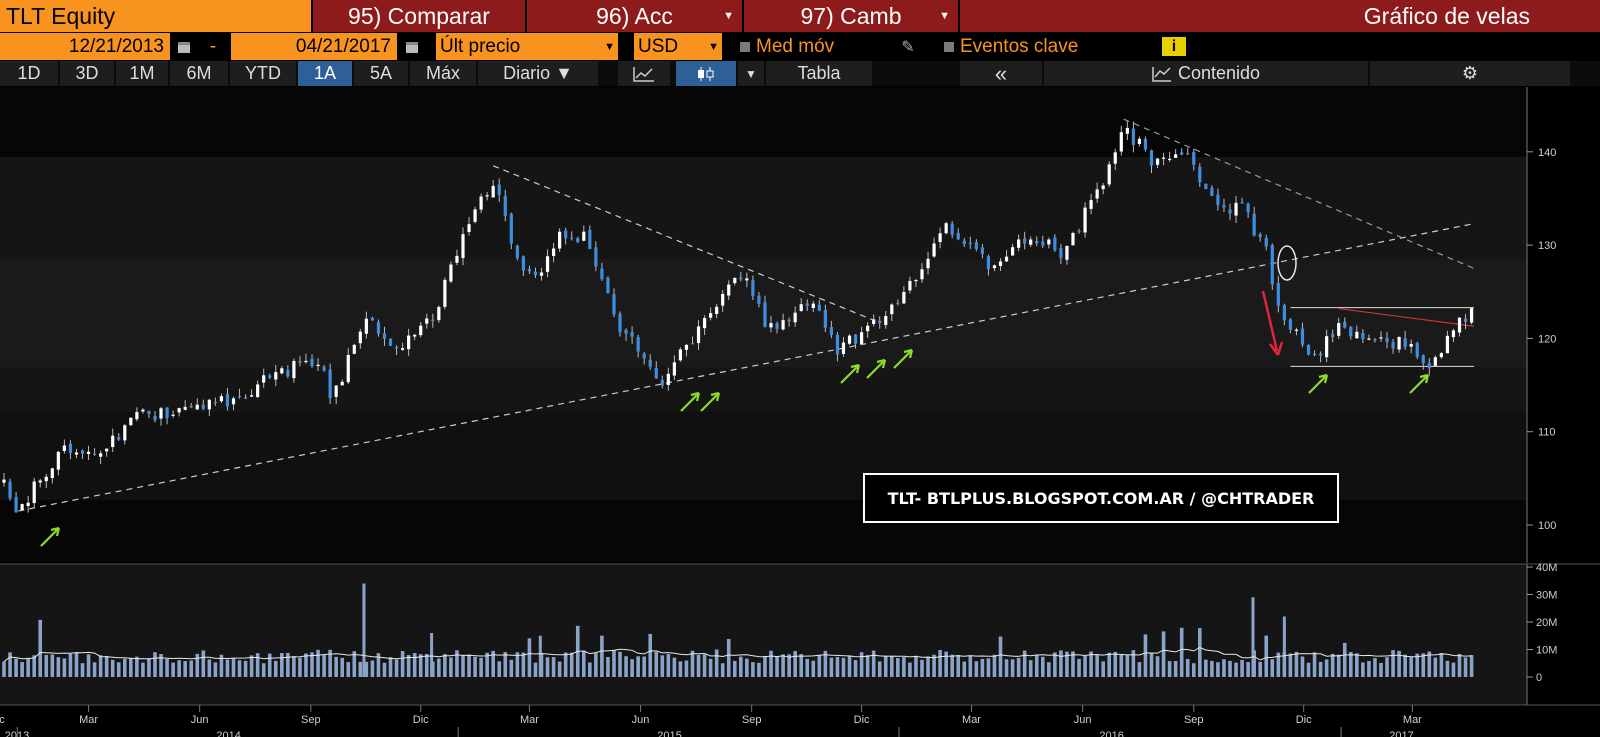 Image resolution: width=1600 pixels, height=737 pixels. I want to click on interval-select: Diario ▼, so click(538, 73).